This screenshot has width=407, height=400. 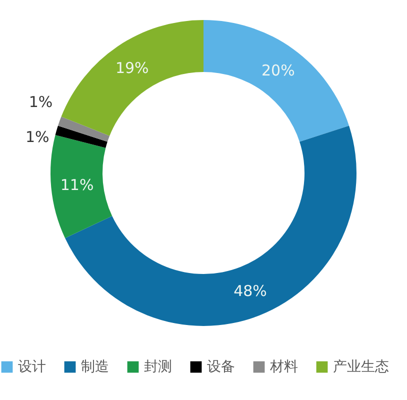 I want to click on legend-label: 封测, so click(x=158, y=367).